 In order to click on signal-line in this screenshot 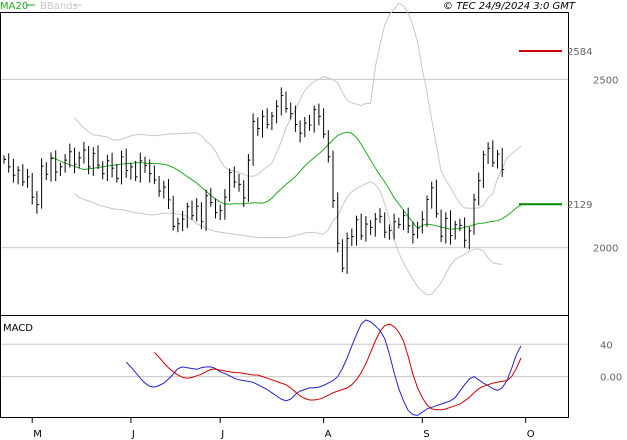, I will do `click(338, 367)`.